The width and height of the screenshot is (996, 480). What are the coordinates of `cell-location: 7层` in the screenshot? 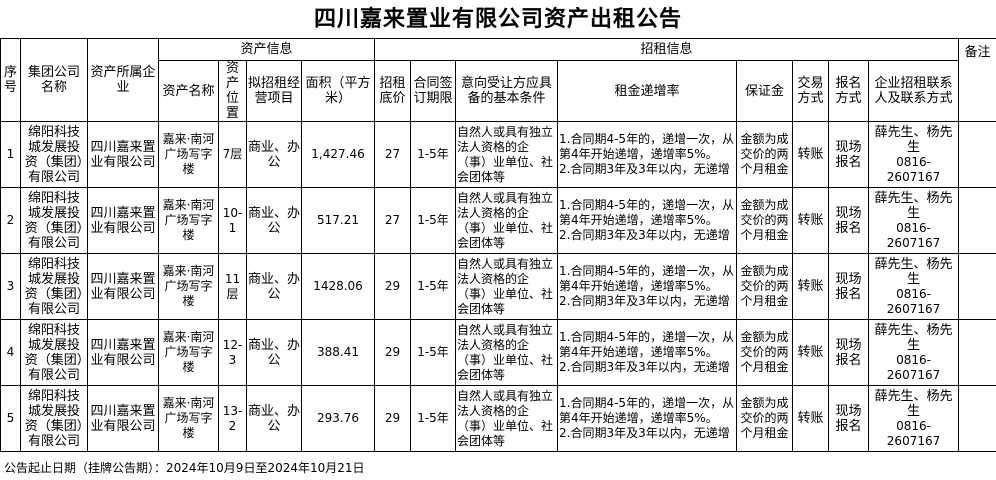 It's located at (233, 155).